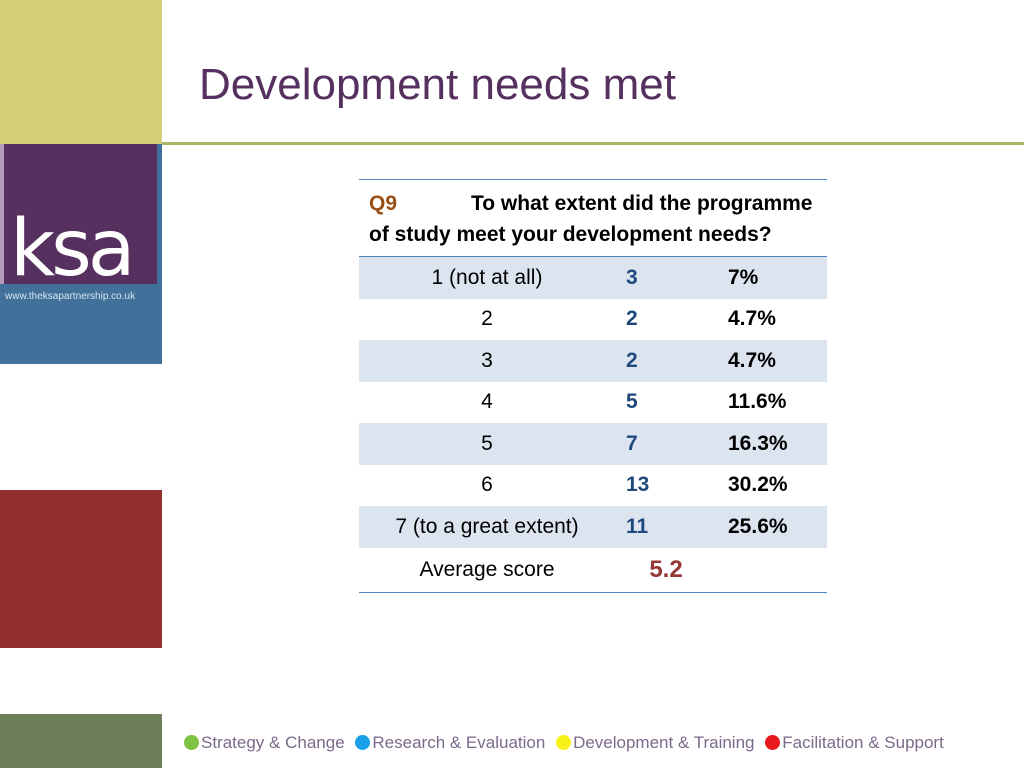  Describe the element at coordinates (671, 444) in the screenshot. I see `rating-count: 7` at that location.